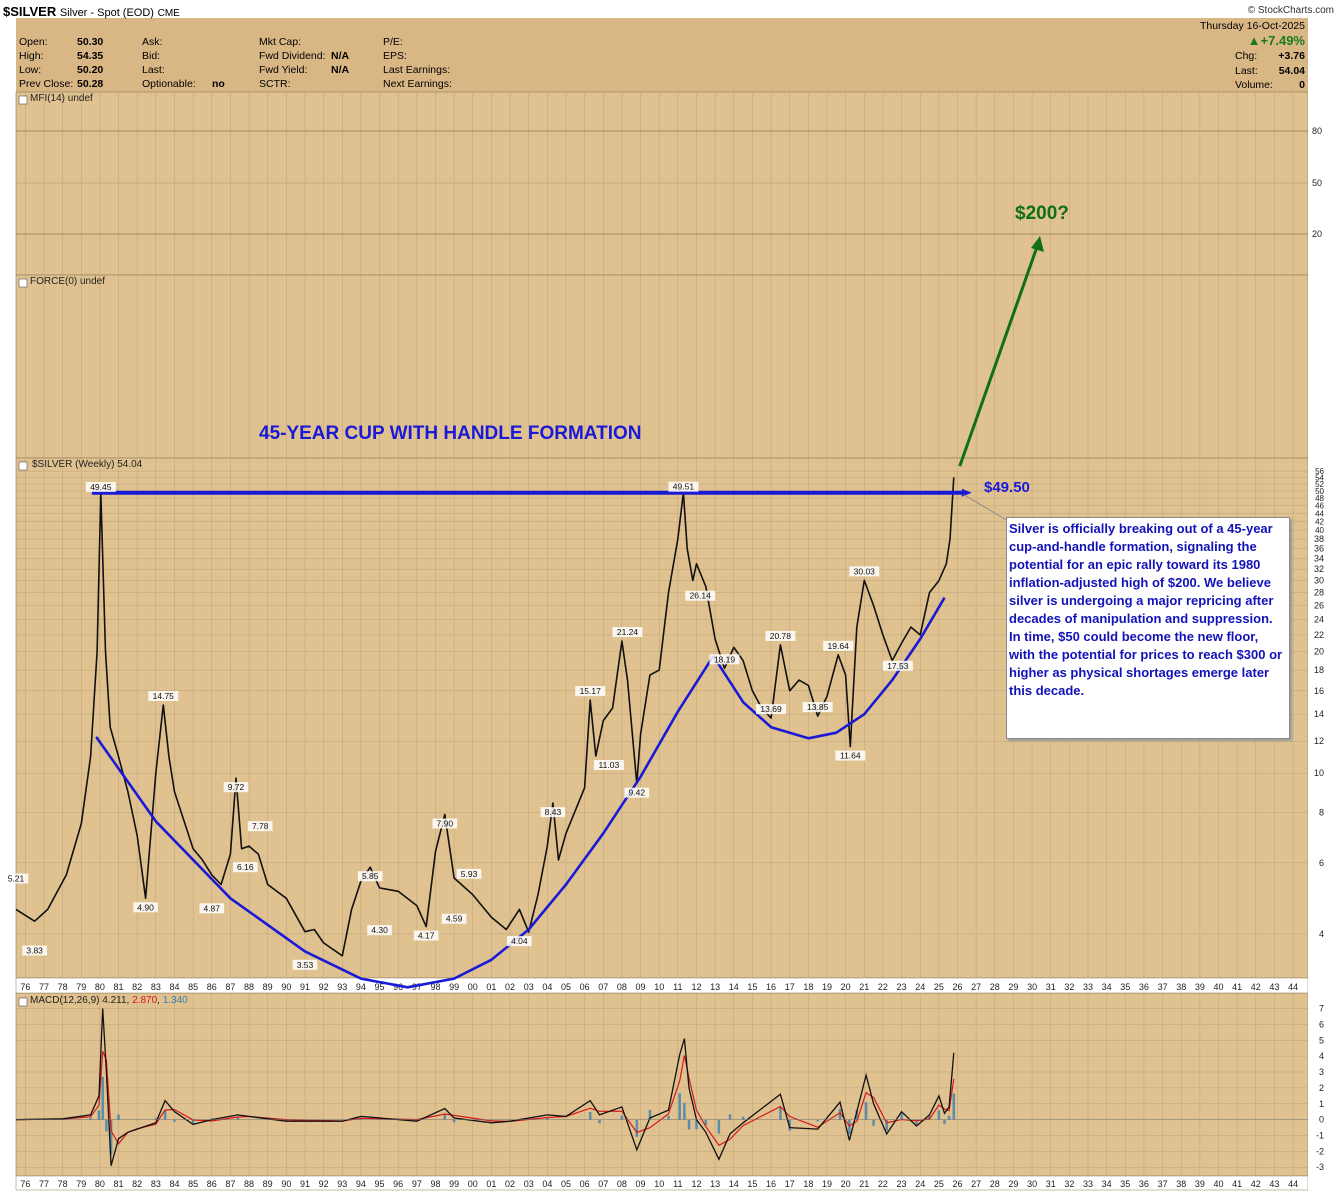 Image resolution: width=1340 pixels, height=1192 pixels. What do you see at coordinates (342, 1184) in the screenshot?
I see `x-tick-label-bottom: 93` at bounding box center [342, 1184].